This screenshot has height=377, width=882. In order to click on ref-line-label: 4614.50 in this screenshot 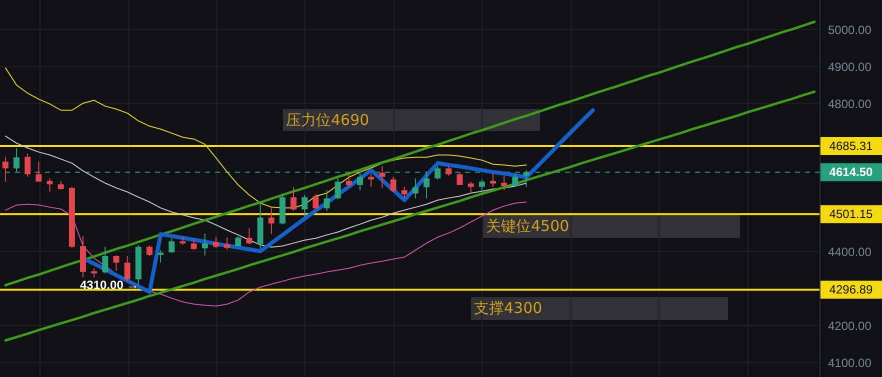, I will do `click(851, 172)`.